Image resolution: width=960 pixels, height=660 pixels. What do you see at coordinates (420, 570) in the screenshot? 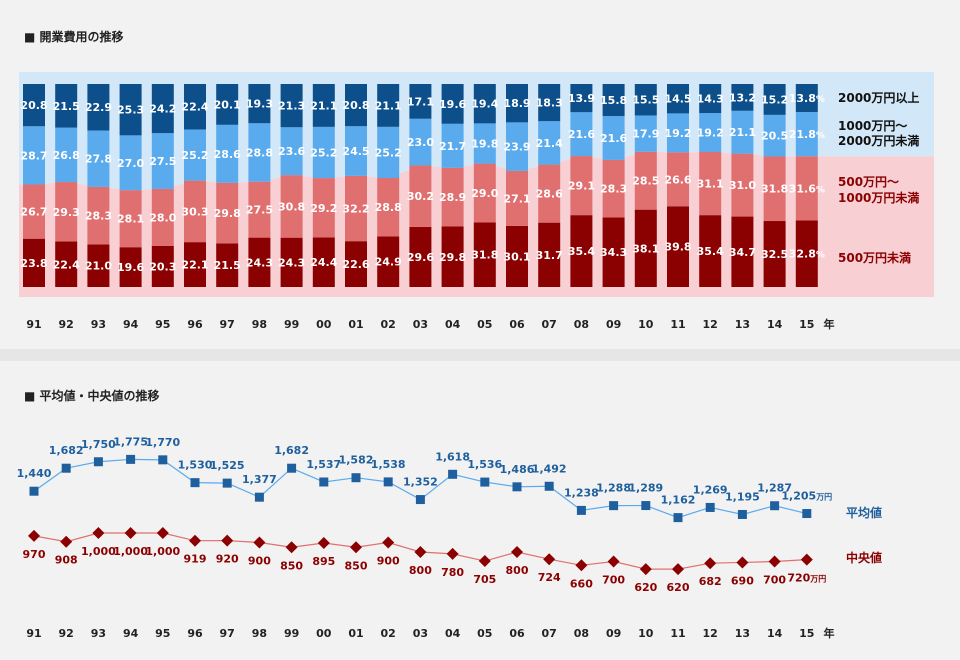
I see `data-label: 800` at bounding box center [420, 570].